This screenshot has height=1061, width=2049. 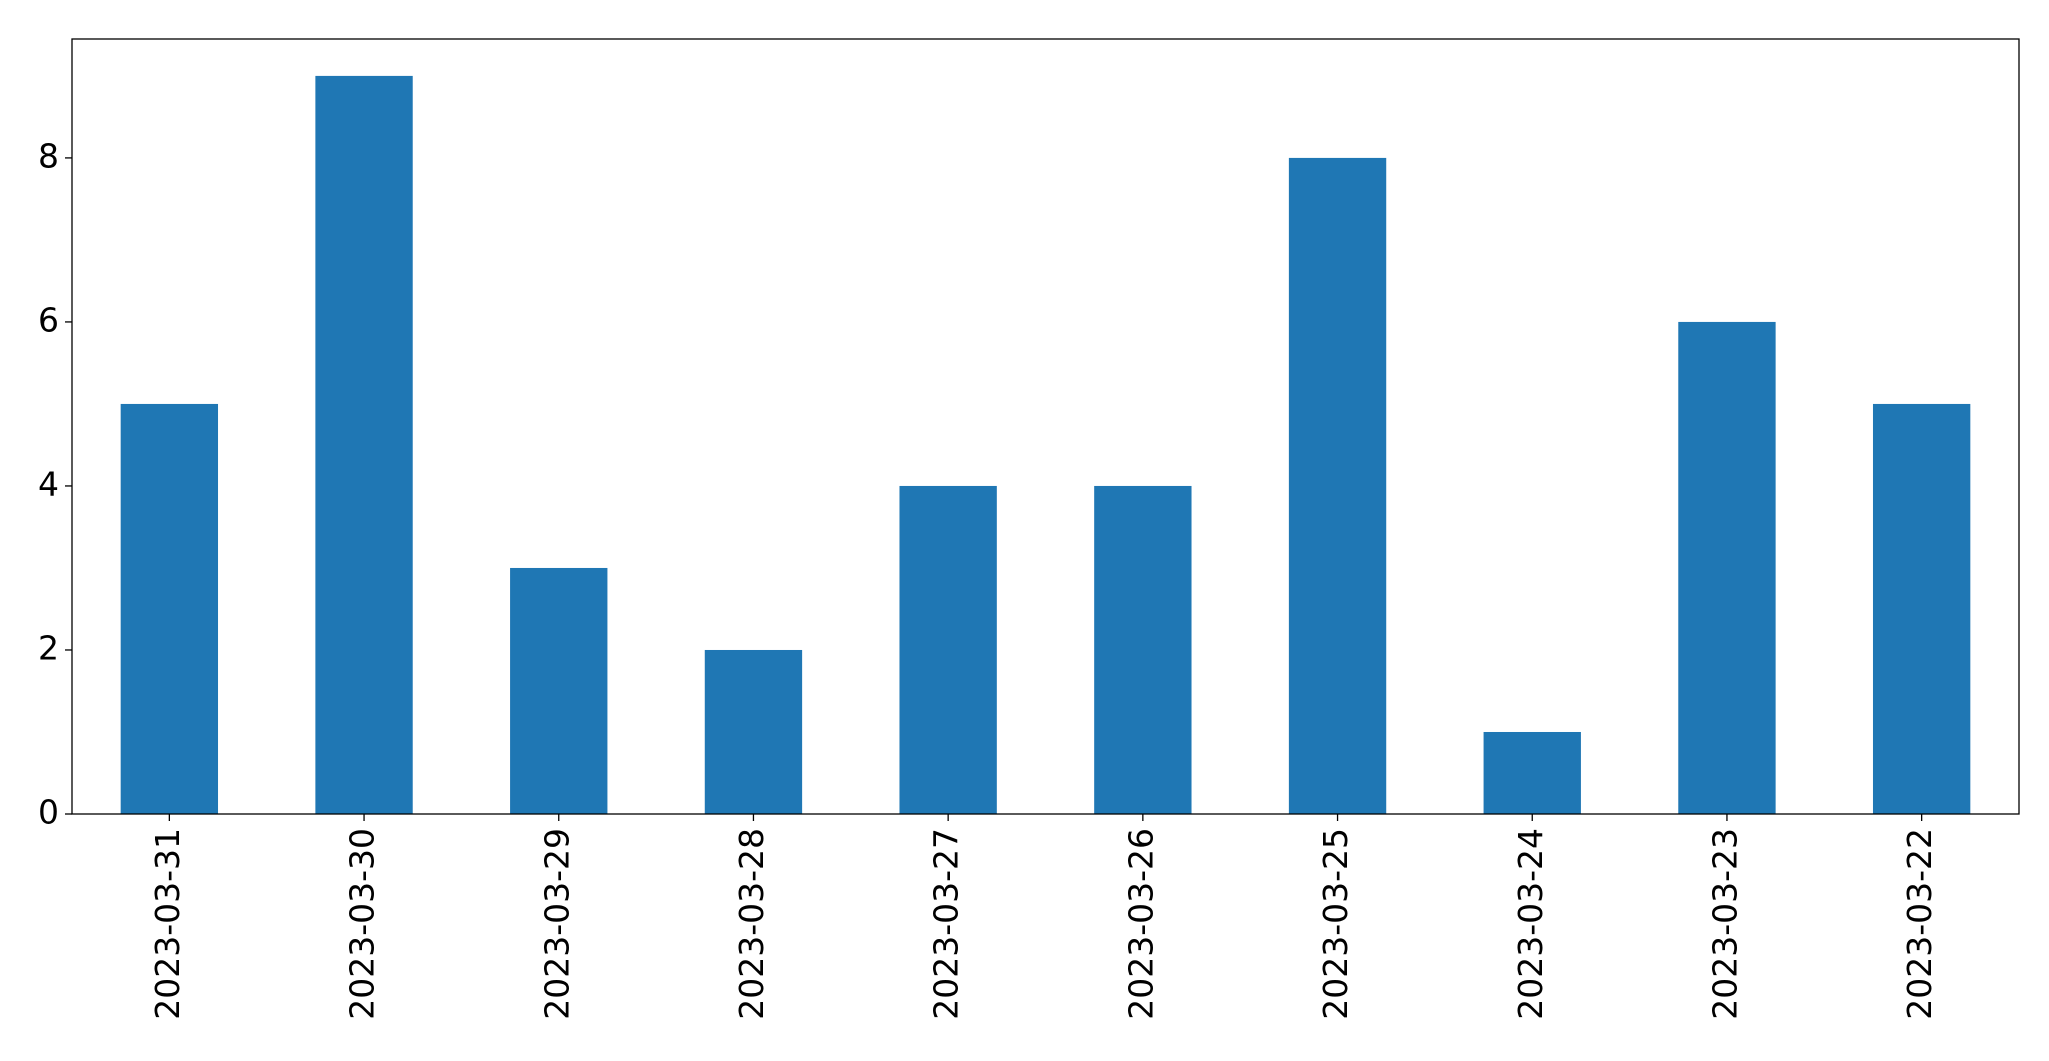 I want to click on x-tick-label: 2023-03-25, so click(x=1335, y=924).